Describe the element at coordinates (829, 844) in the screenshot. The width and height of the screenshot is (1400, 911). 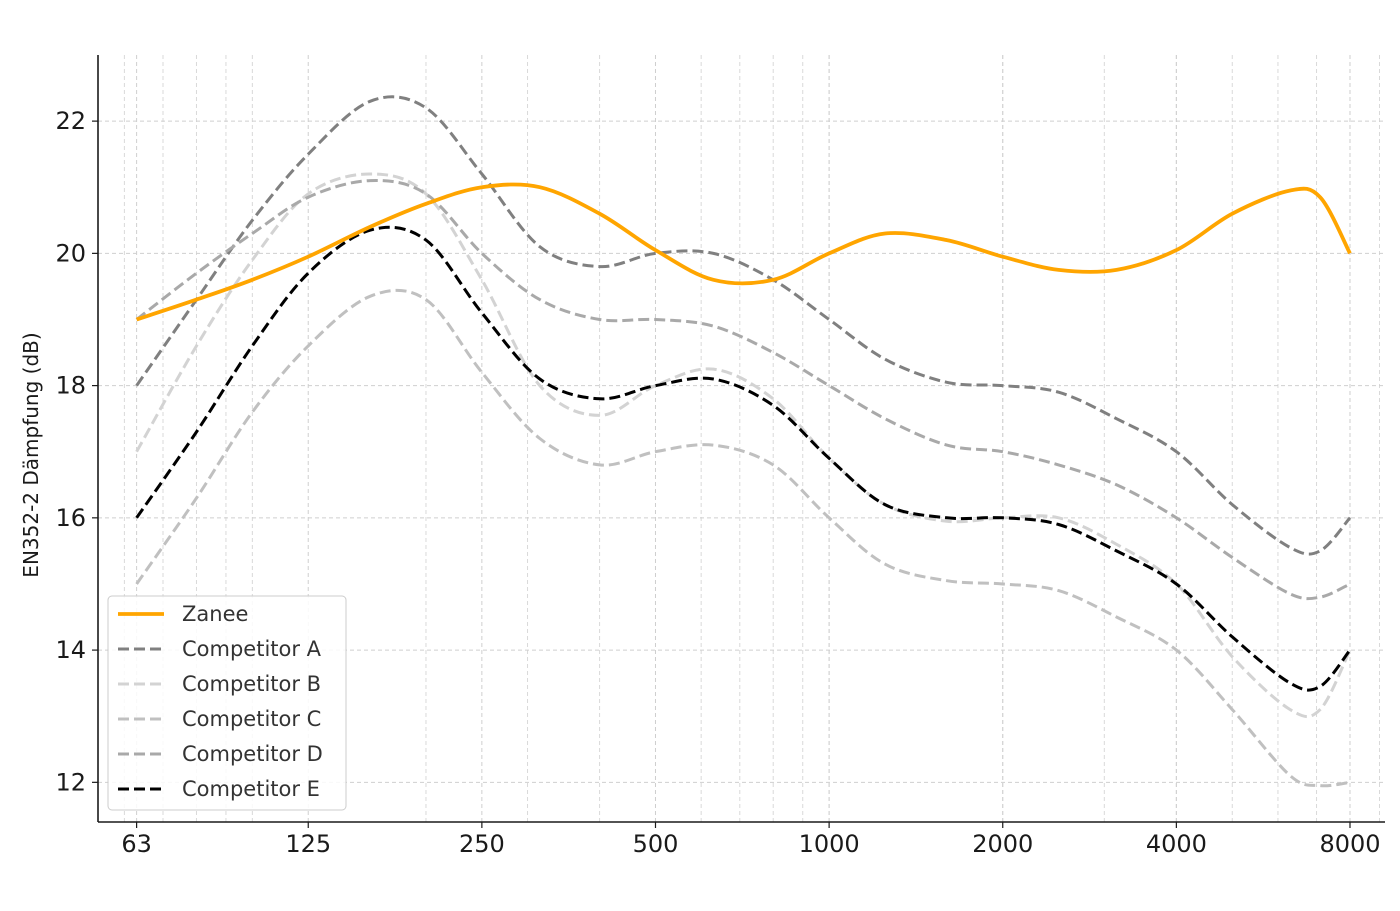
I see `x-tick-label: 1000` at that location.